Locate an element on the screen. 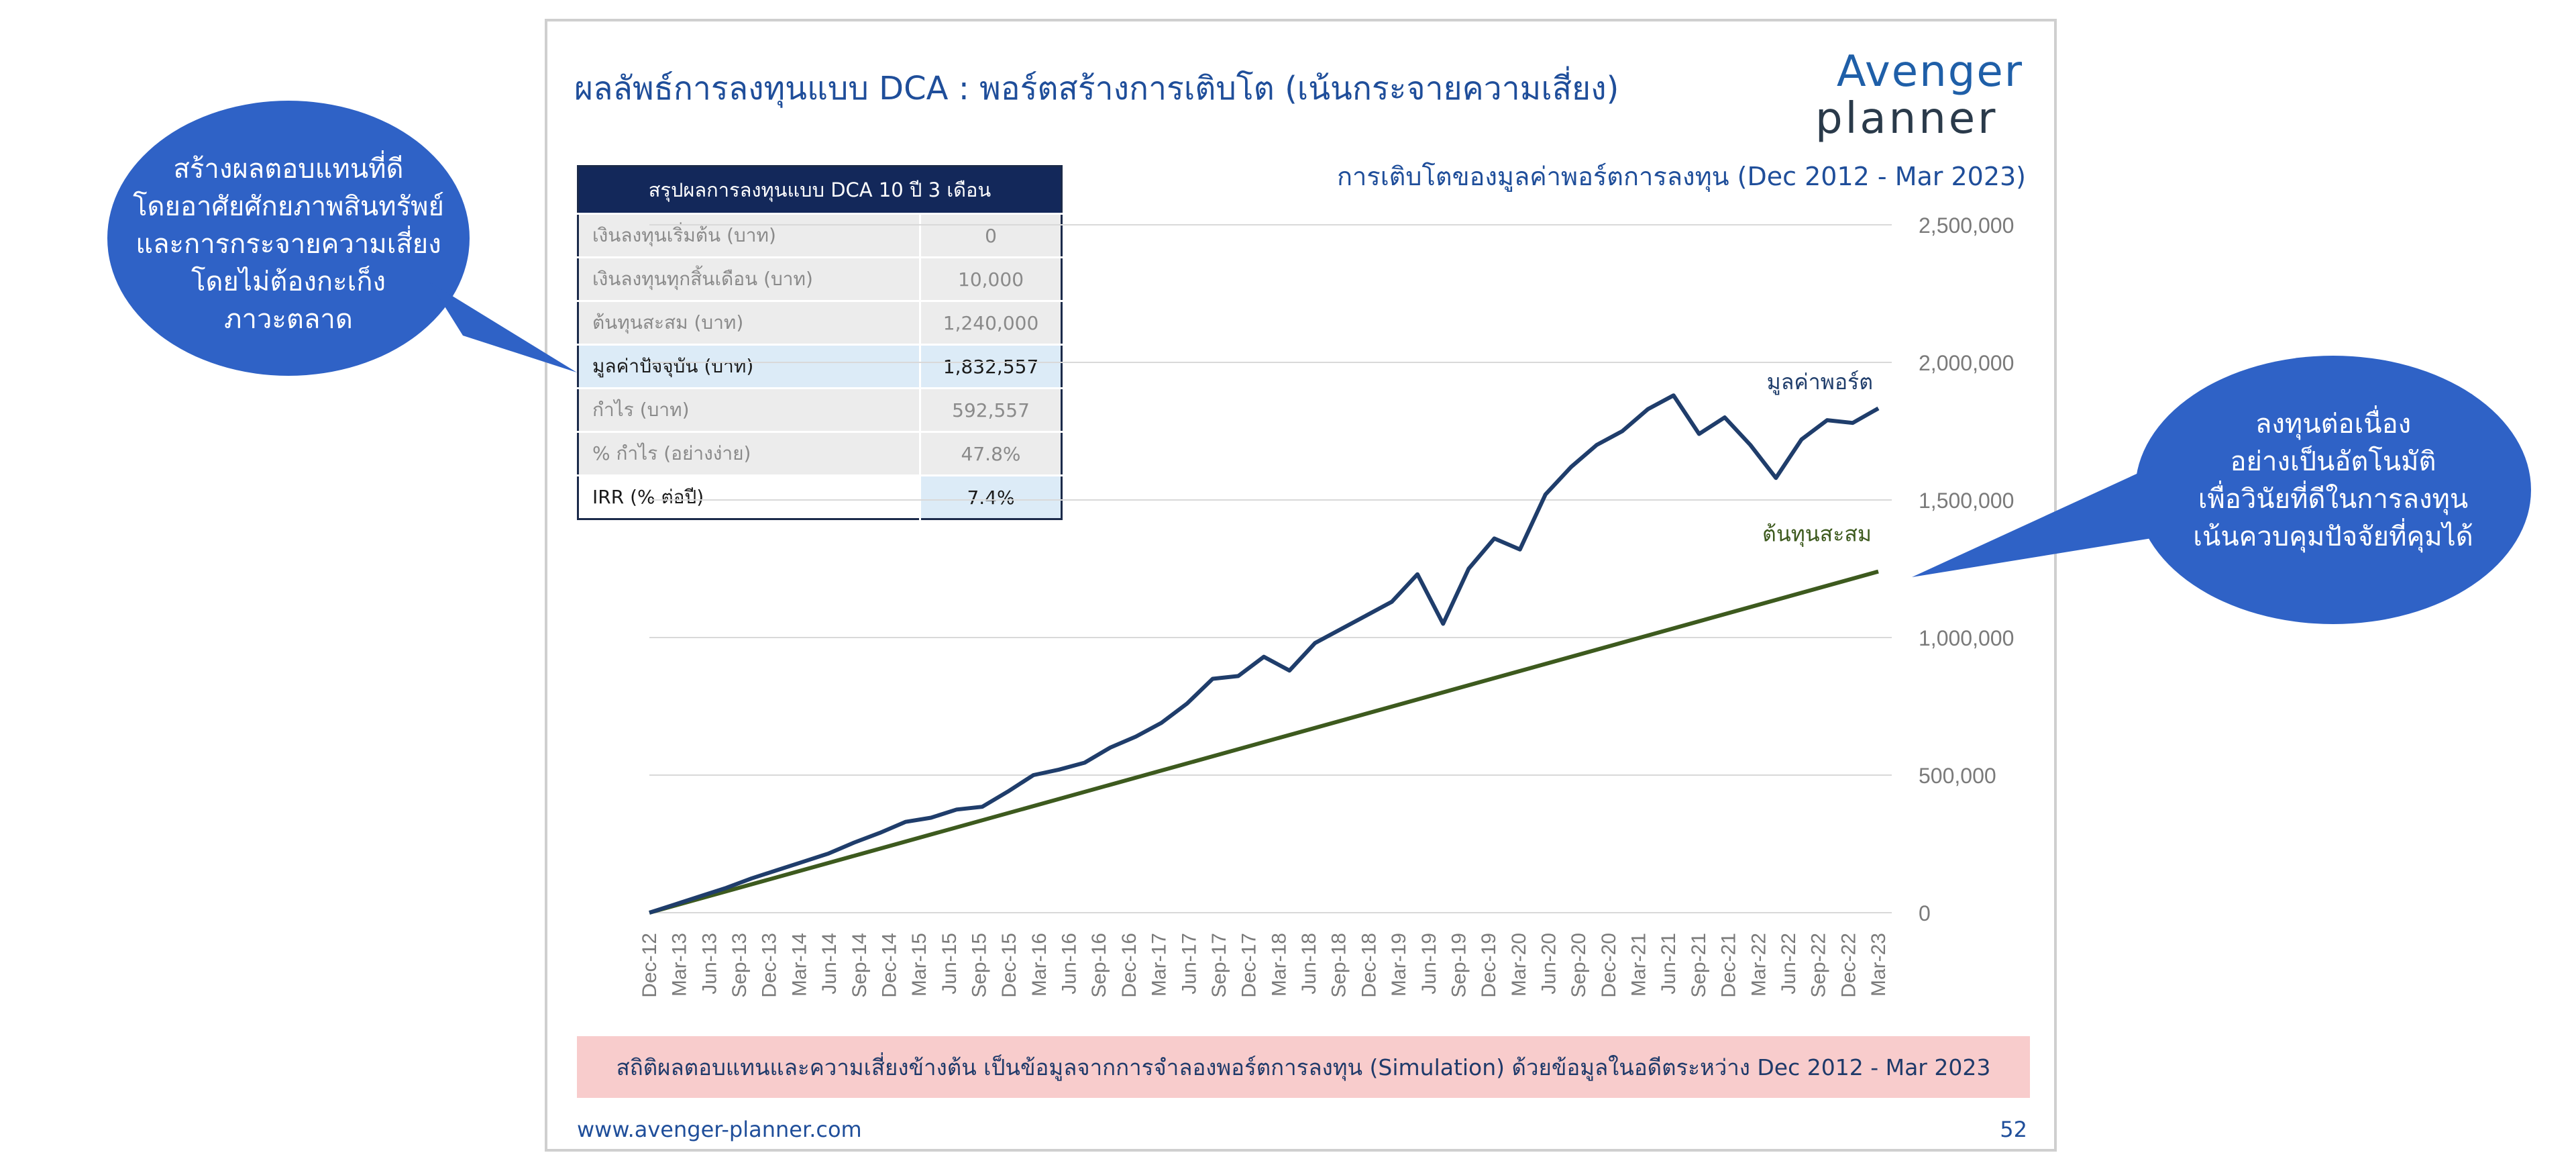 The image size is (2576, 1163). summary-label: กำไร (บาท) is located at coordinates (749, 409).